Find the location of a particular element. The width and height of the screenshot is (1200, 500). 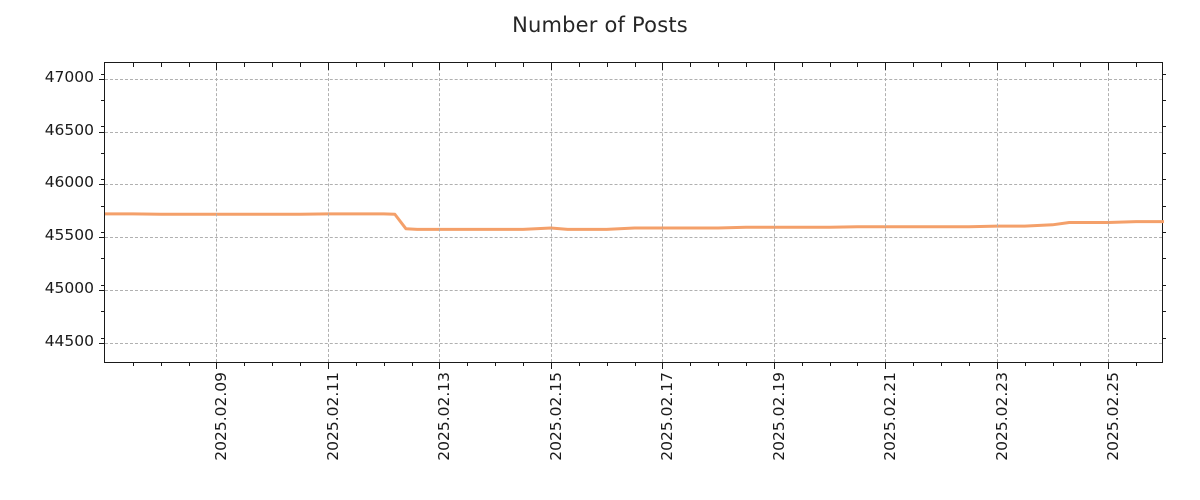

y-axis-label: 46500 is located at coordinates (69, 129).